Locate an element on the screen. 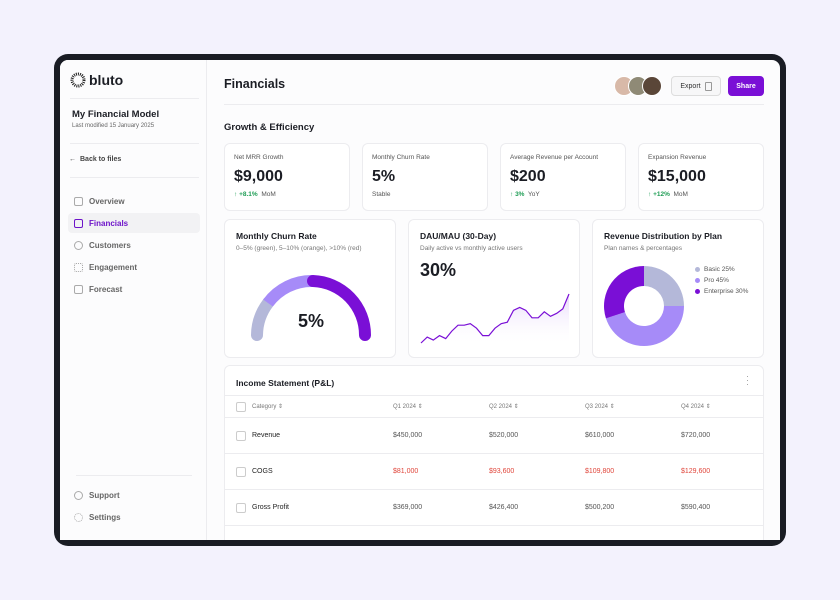 The width and height of the screenshot is (840, 600). cell-value: $720,000 is located at coordinates (696, 435).